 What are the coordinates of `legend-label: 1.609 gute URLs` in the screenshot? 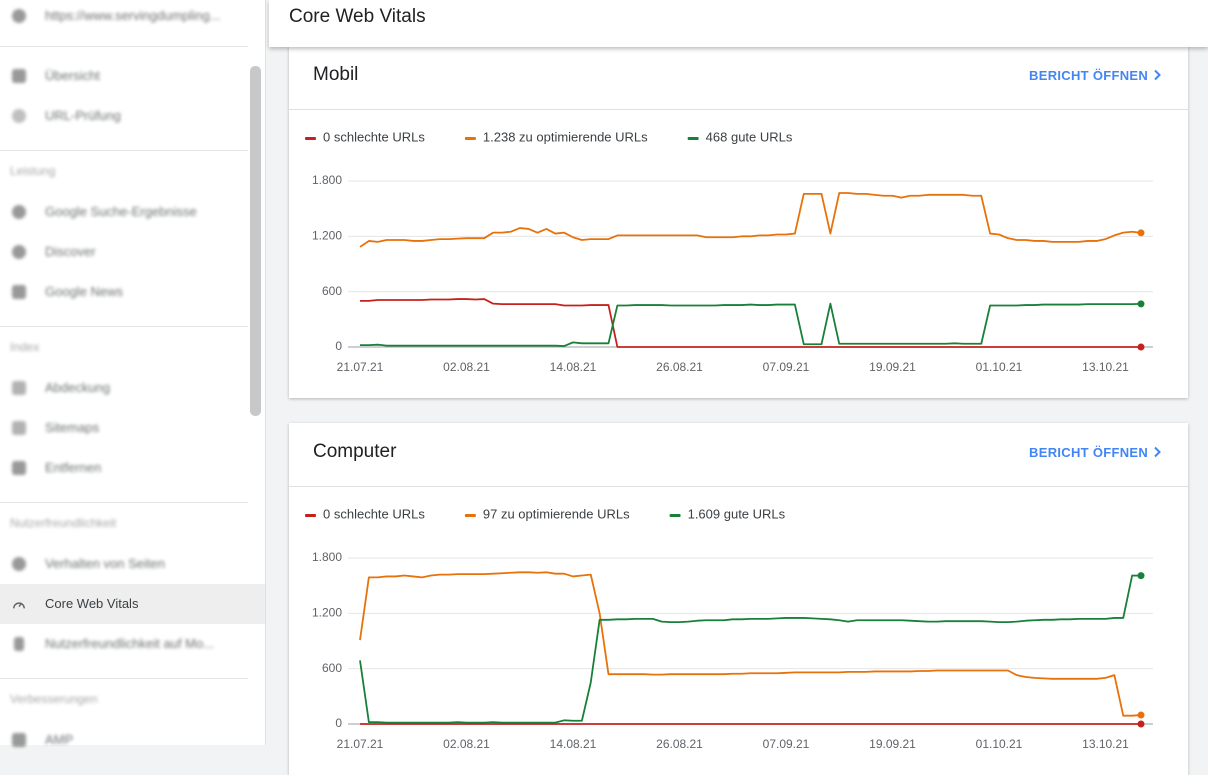 It's located at (737, 513).